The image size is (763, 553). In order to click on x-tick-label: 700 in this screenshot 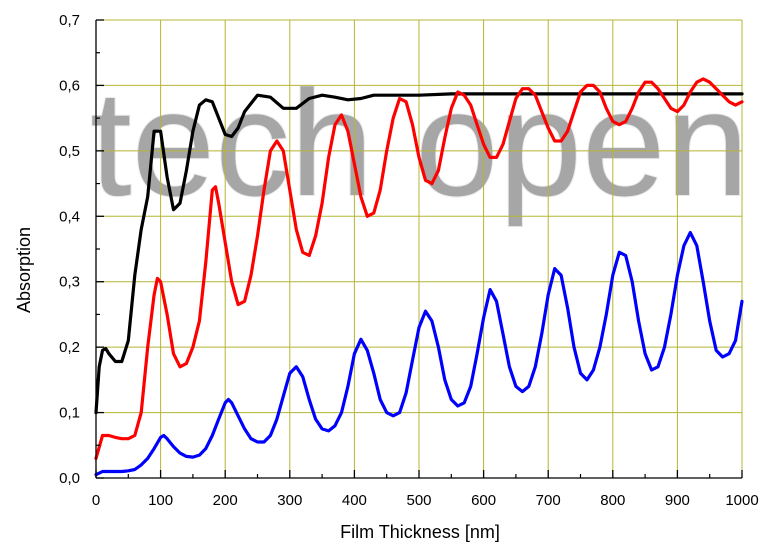, I will do `click(548, 500)`.